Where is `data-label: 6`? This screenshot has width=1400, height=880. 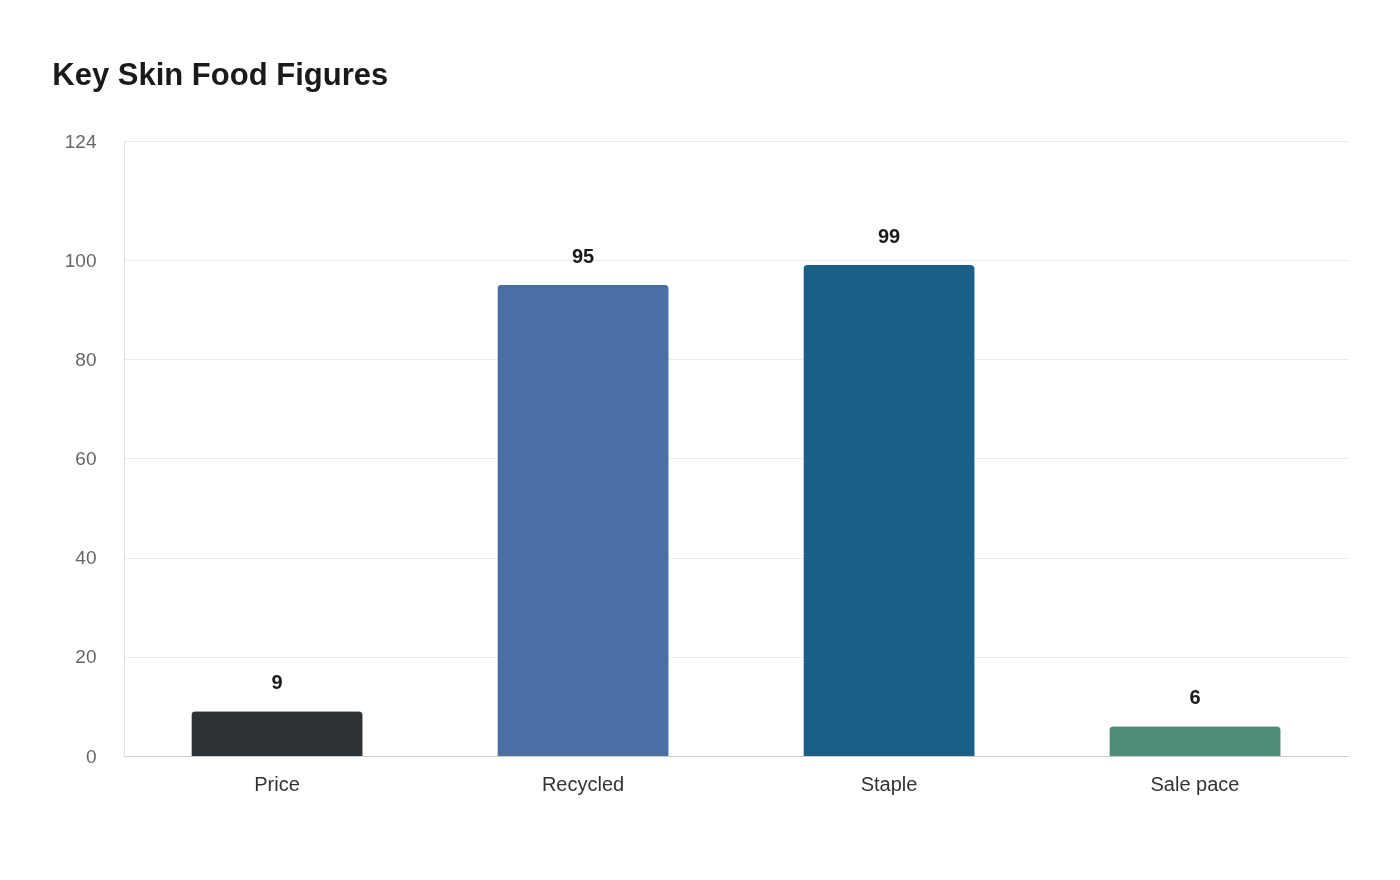
data-label: 6 is located at coordinates (1195, 697).